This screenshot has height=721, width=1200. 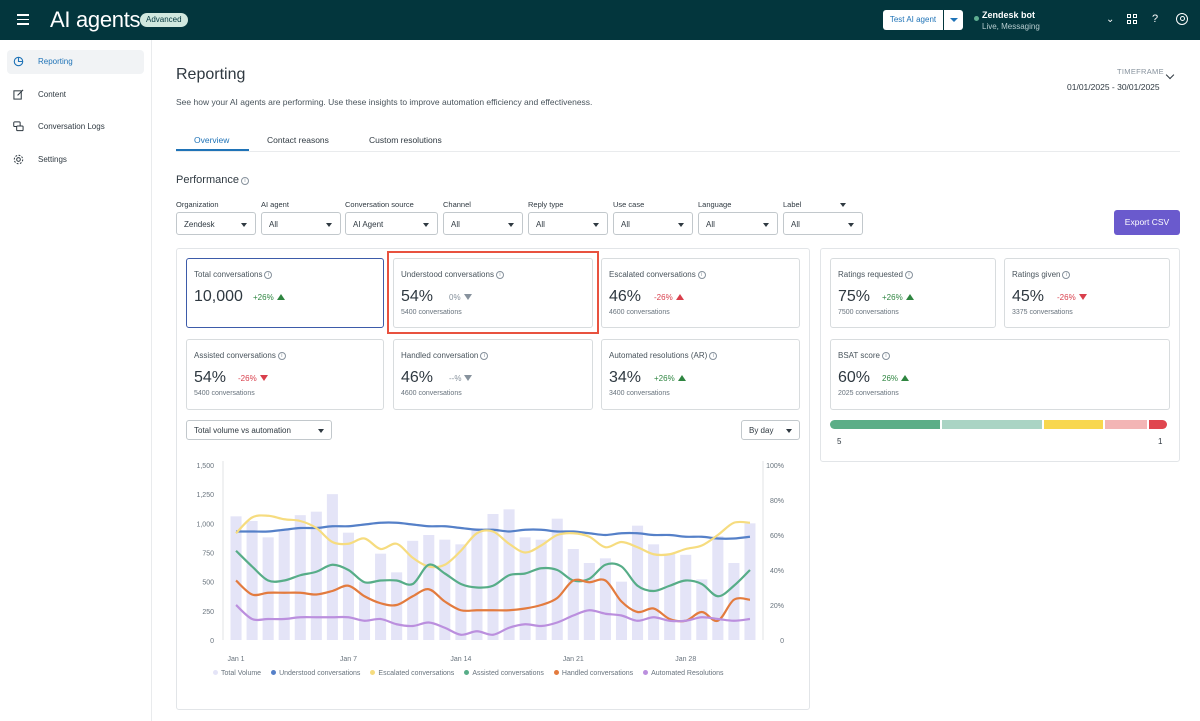 What do you see at coordinates (1113, 87) in the screenshot?
I see `timeframe-value: 01/01/2025 - 30/01/2025` at bounding box center [1113, 87].